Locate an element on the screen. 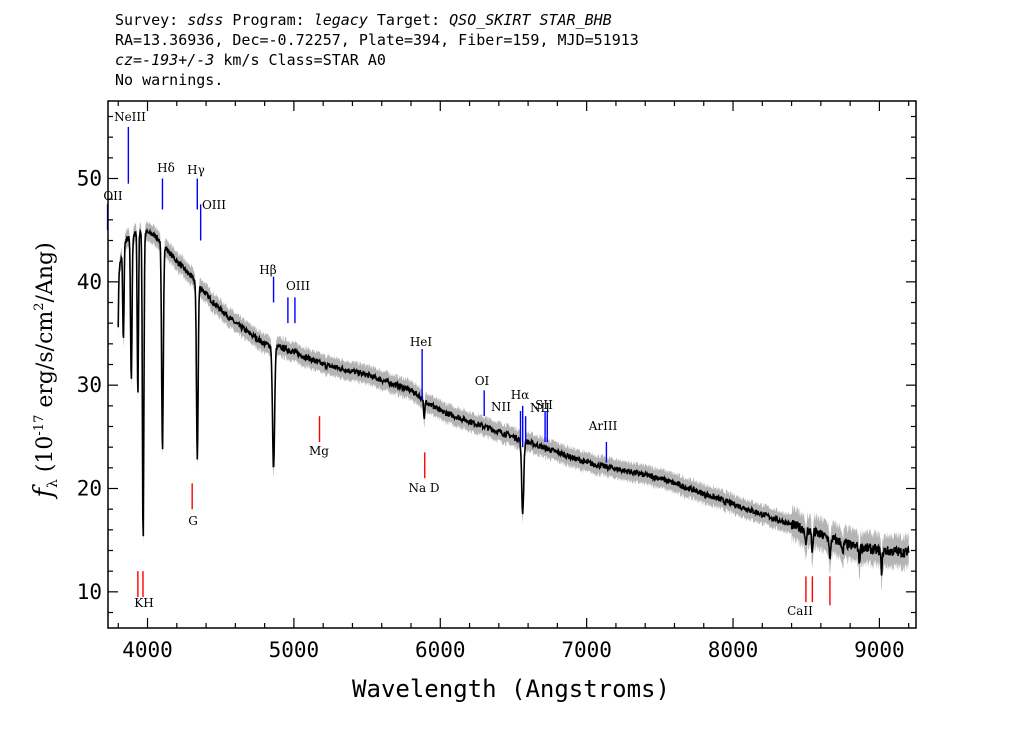 This screenshot has height=731, width=1024. y-axis-label: fλ (10-17 erg/s/cm2/Ang) is located at coordinates (45, 370).